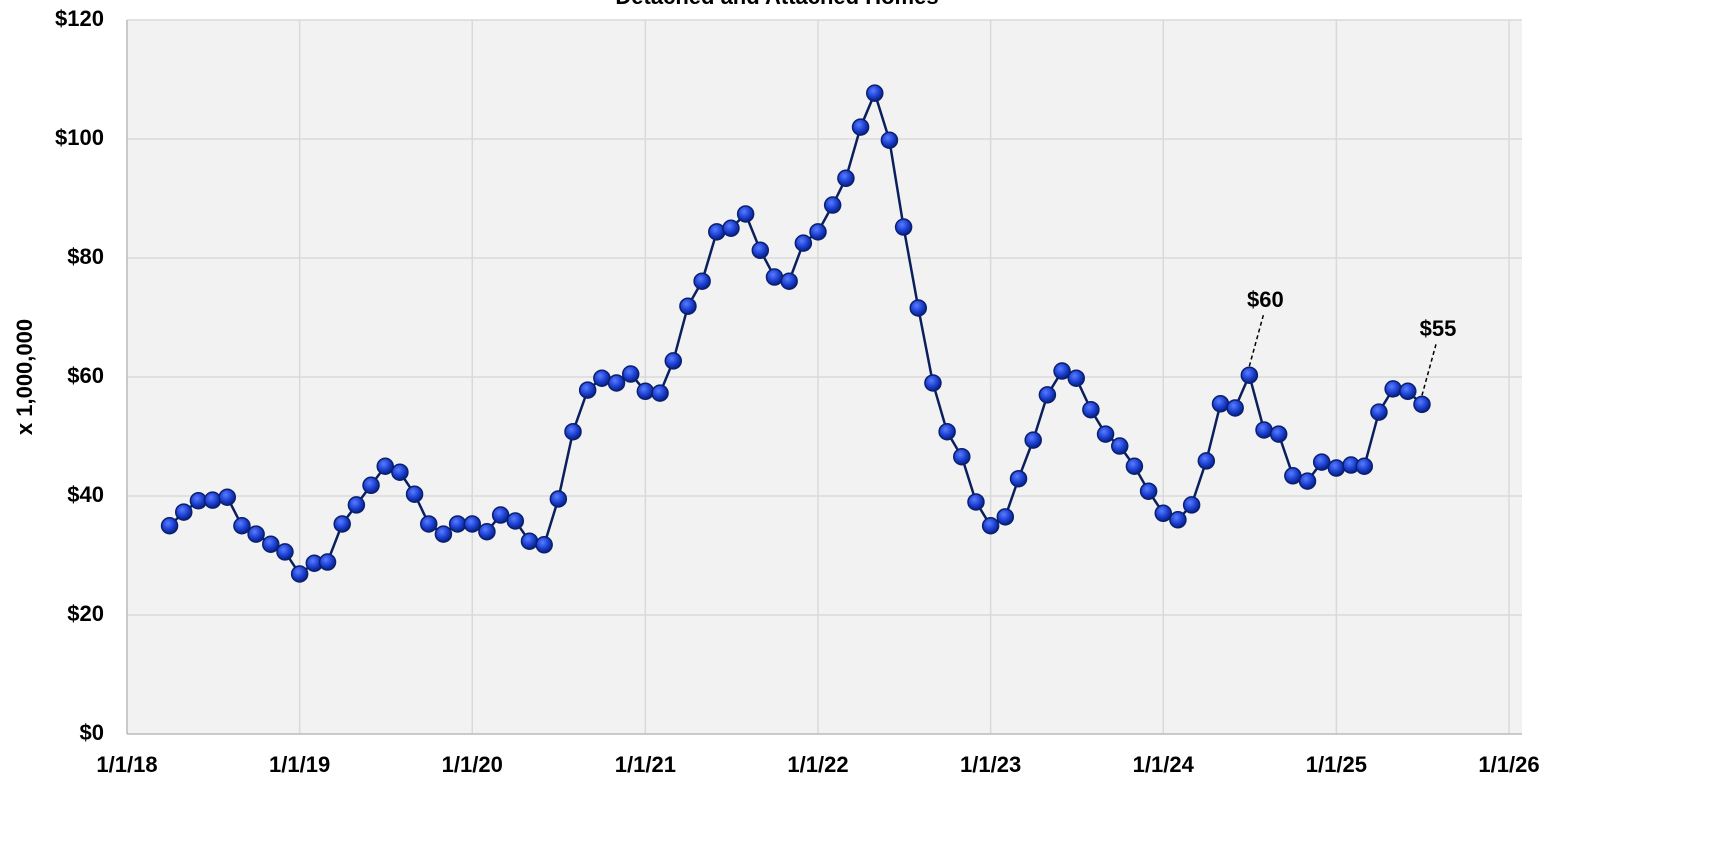  What do you see at coordinates (1265, 299) in the screenshot?
I see `data-label: $60` at bounding box center [1265, 299].